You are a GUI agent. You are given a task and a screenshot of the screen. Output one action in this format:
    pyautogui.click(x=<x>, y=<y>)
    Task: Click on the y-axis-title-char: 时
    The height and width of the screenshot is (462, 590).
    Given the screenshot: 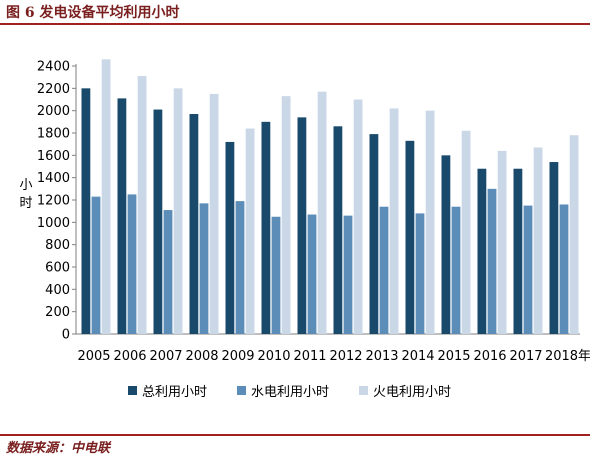 What is the action you would take?
    pyautogui.click(x=25, y=203)
    